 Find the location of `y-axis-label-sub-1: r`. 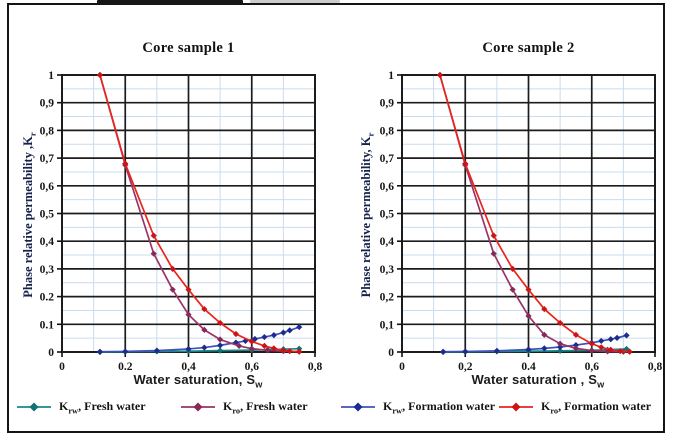

y-axis-label-sub-1: r is located at coordinates (32, 134).